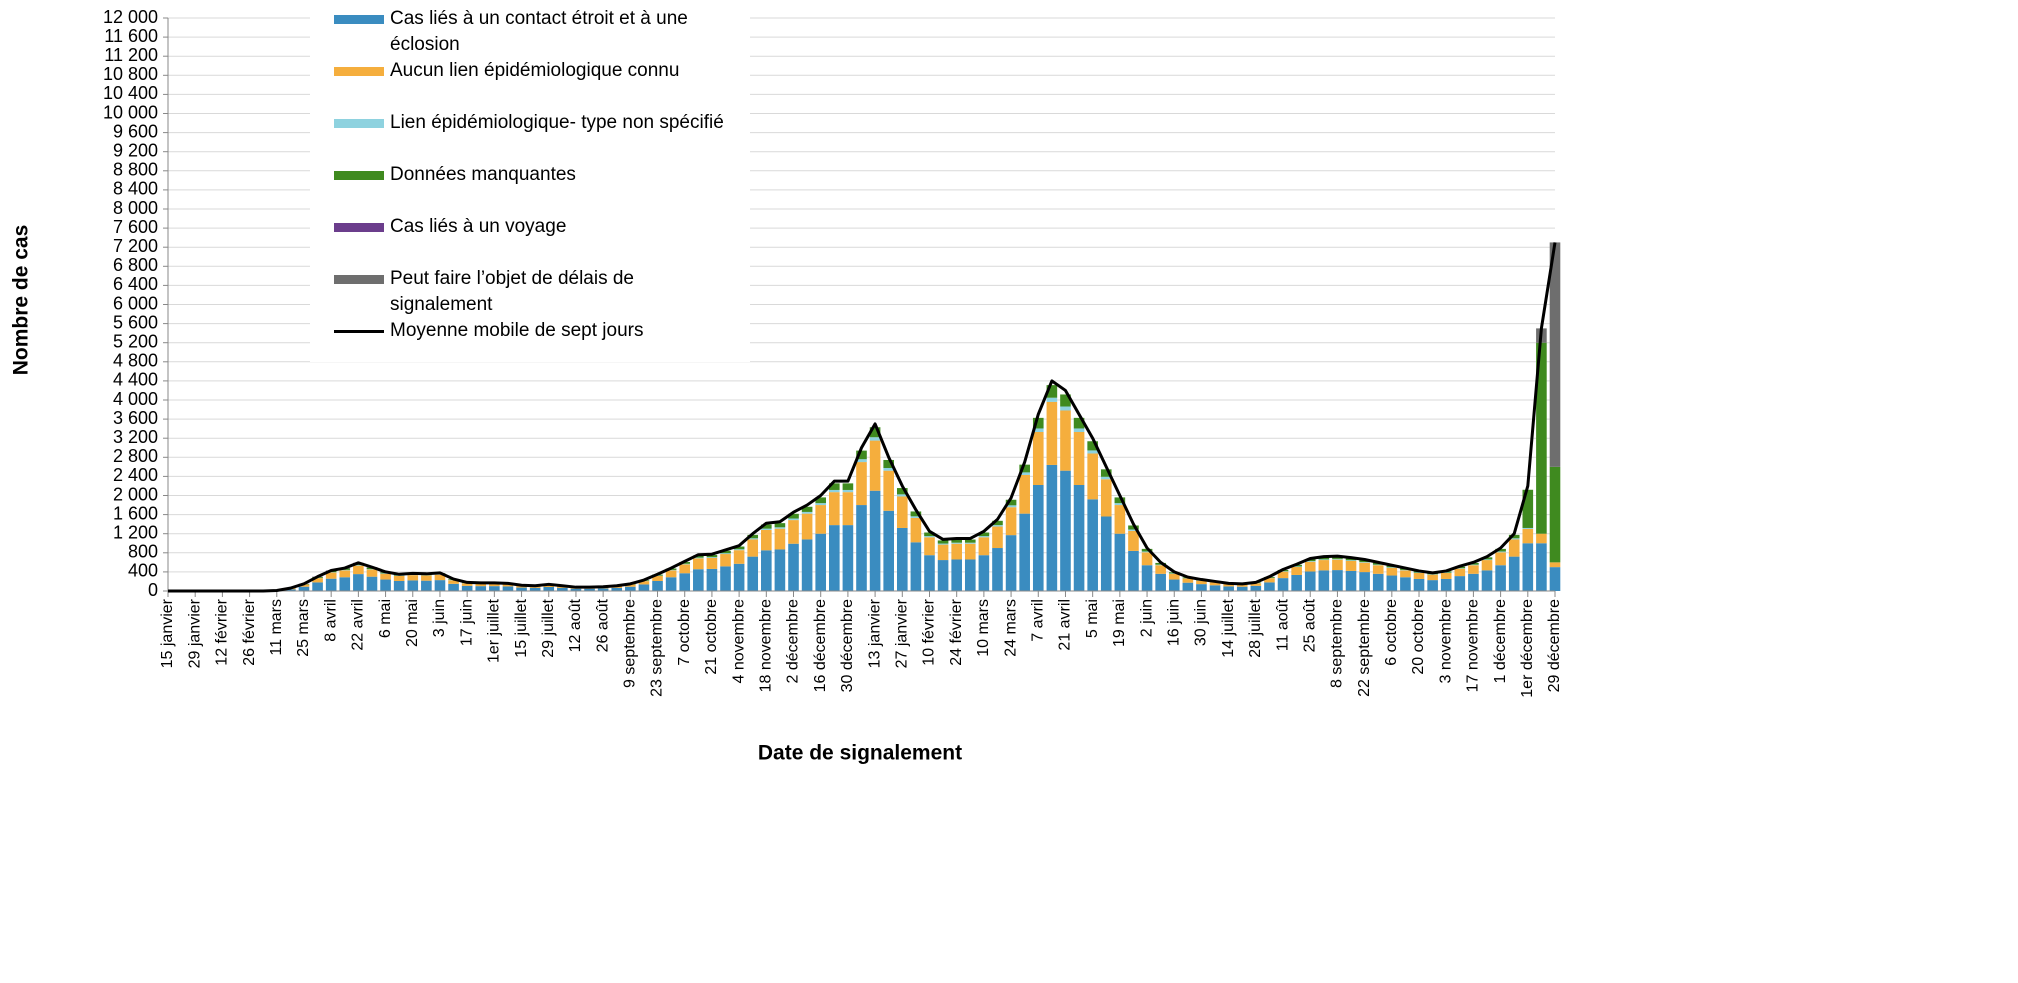 This screenshot has height=983, width=2018. What do you see at coordinates (1065, 625) in the screenshot?
I see `x-tick-label: 21 avril` at bounding box center [1065, 625].